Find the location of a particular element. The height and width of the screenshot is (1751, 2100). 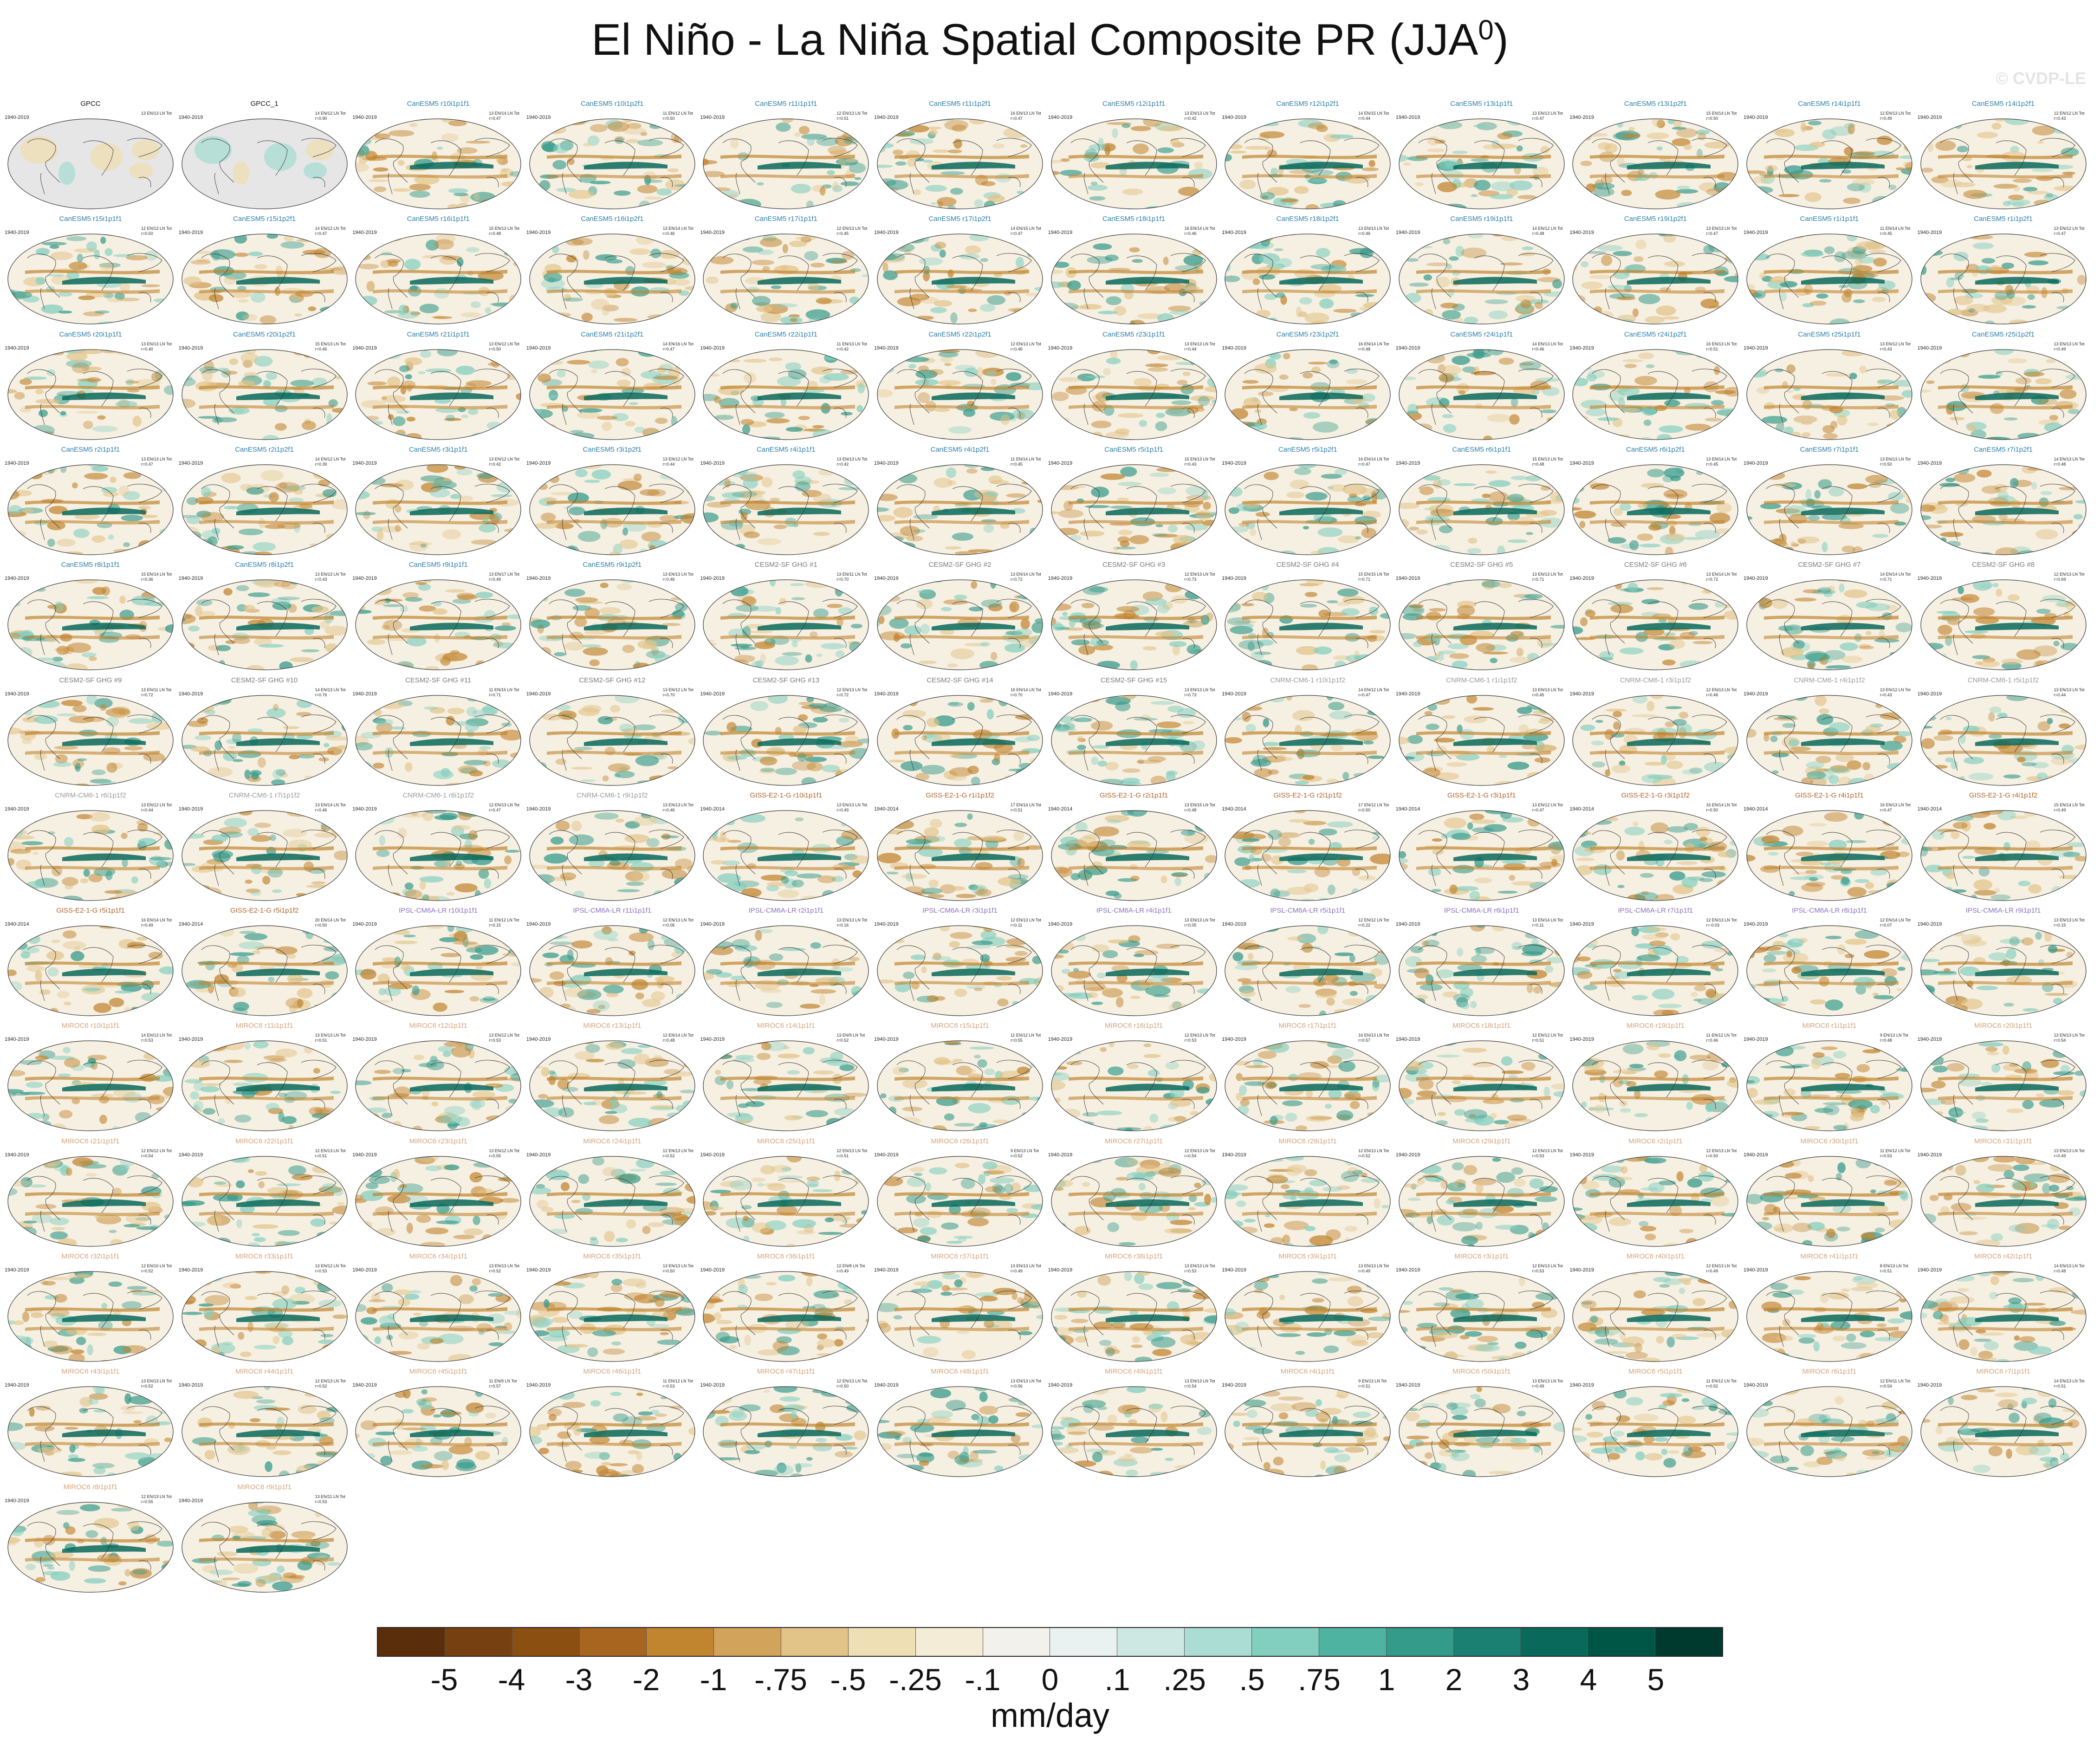

panel-map is located at coordinates (264, 855).